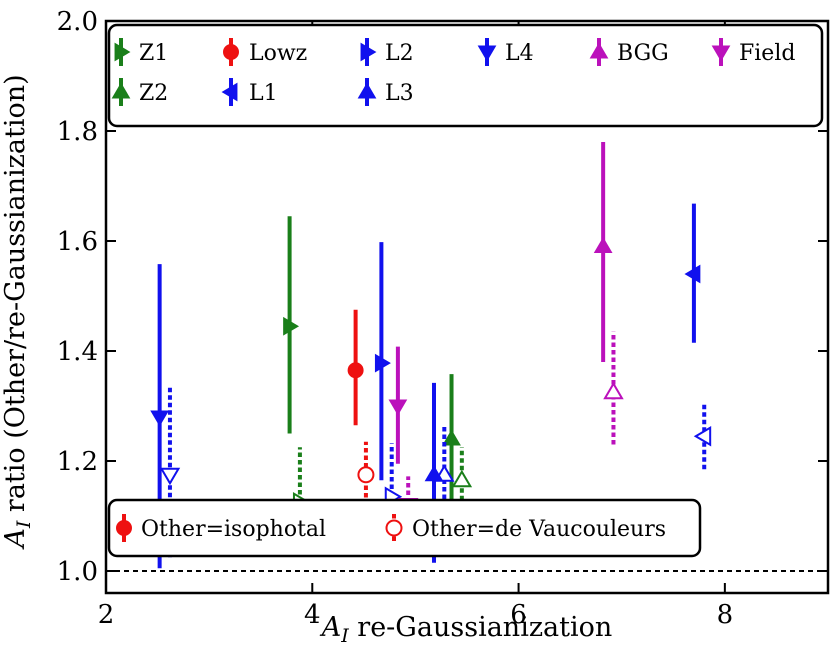 Image resolution: width=830 pixels, height=654 pixels. Describe the element at coordinates (368, 52) in the screenshot. I see `legend-marker-l2` at that location.